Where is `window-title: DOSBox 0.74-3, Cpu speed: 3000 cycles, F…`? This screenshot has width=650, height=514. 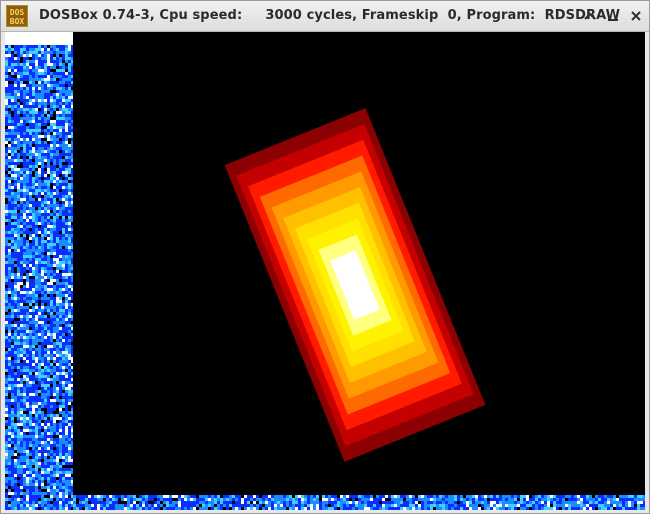
window-title: DOSBox 0.74-3, Cpu speed: 3000 cycles, F… is located at coordinates (330, 15).